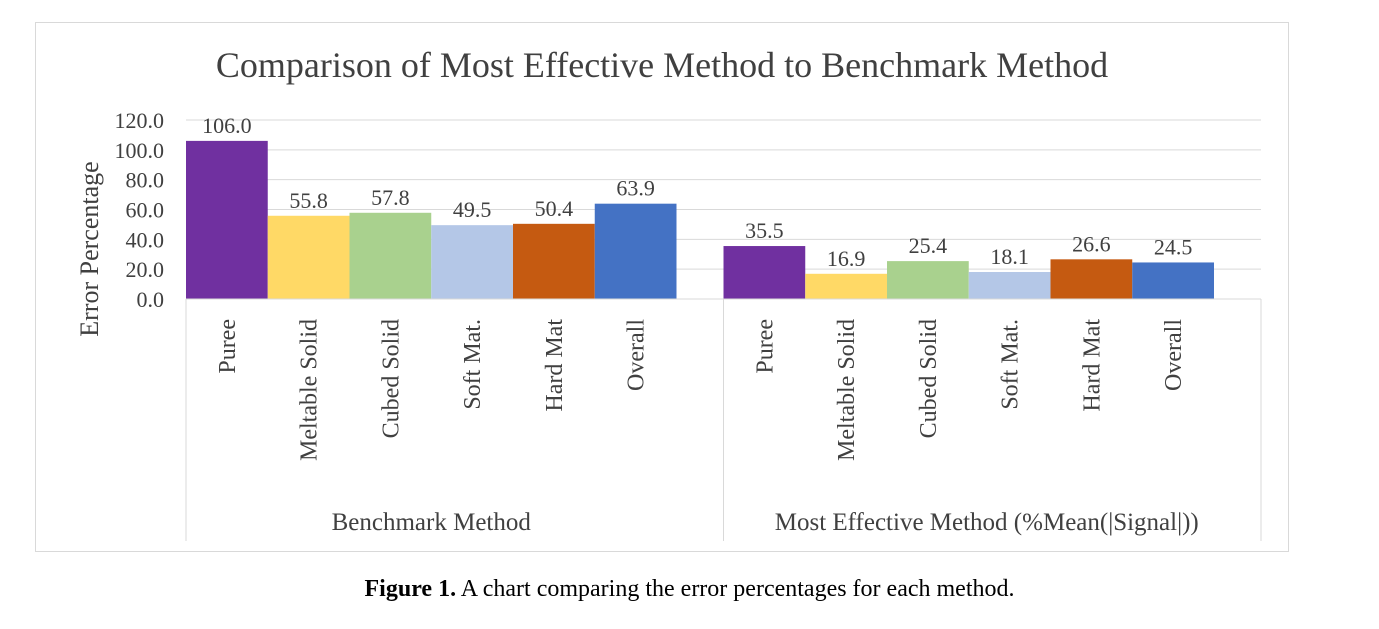 The image size is (1379, 629). Describe the element at coordinates (1009, 256) in the screenshot. I see `data-label: 18.1` at that location.